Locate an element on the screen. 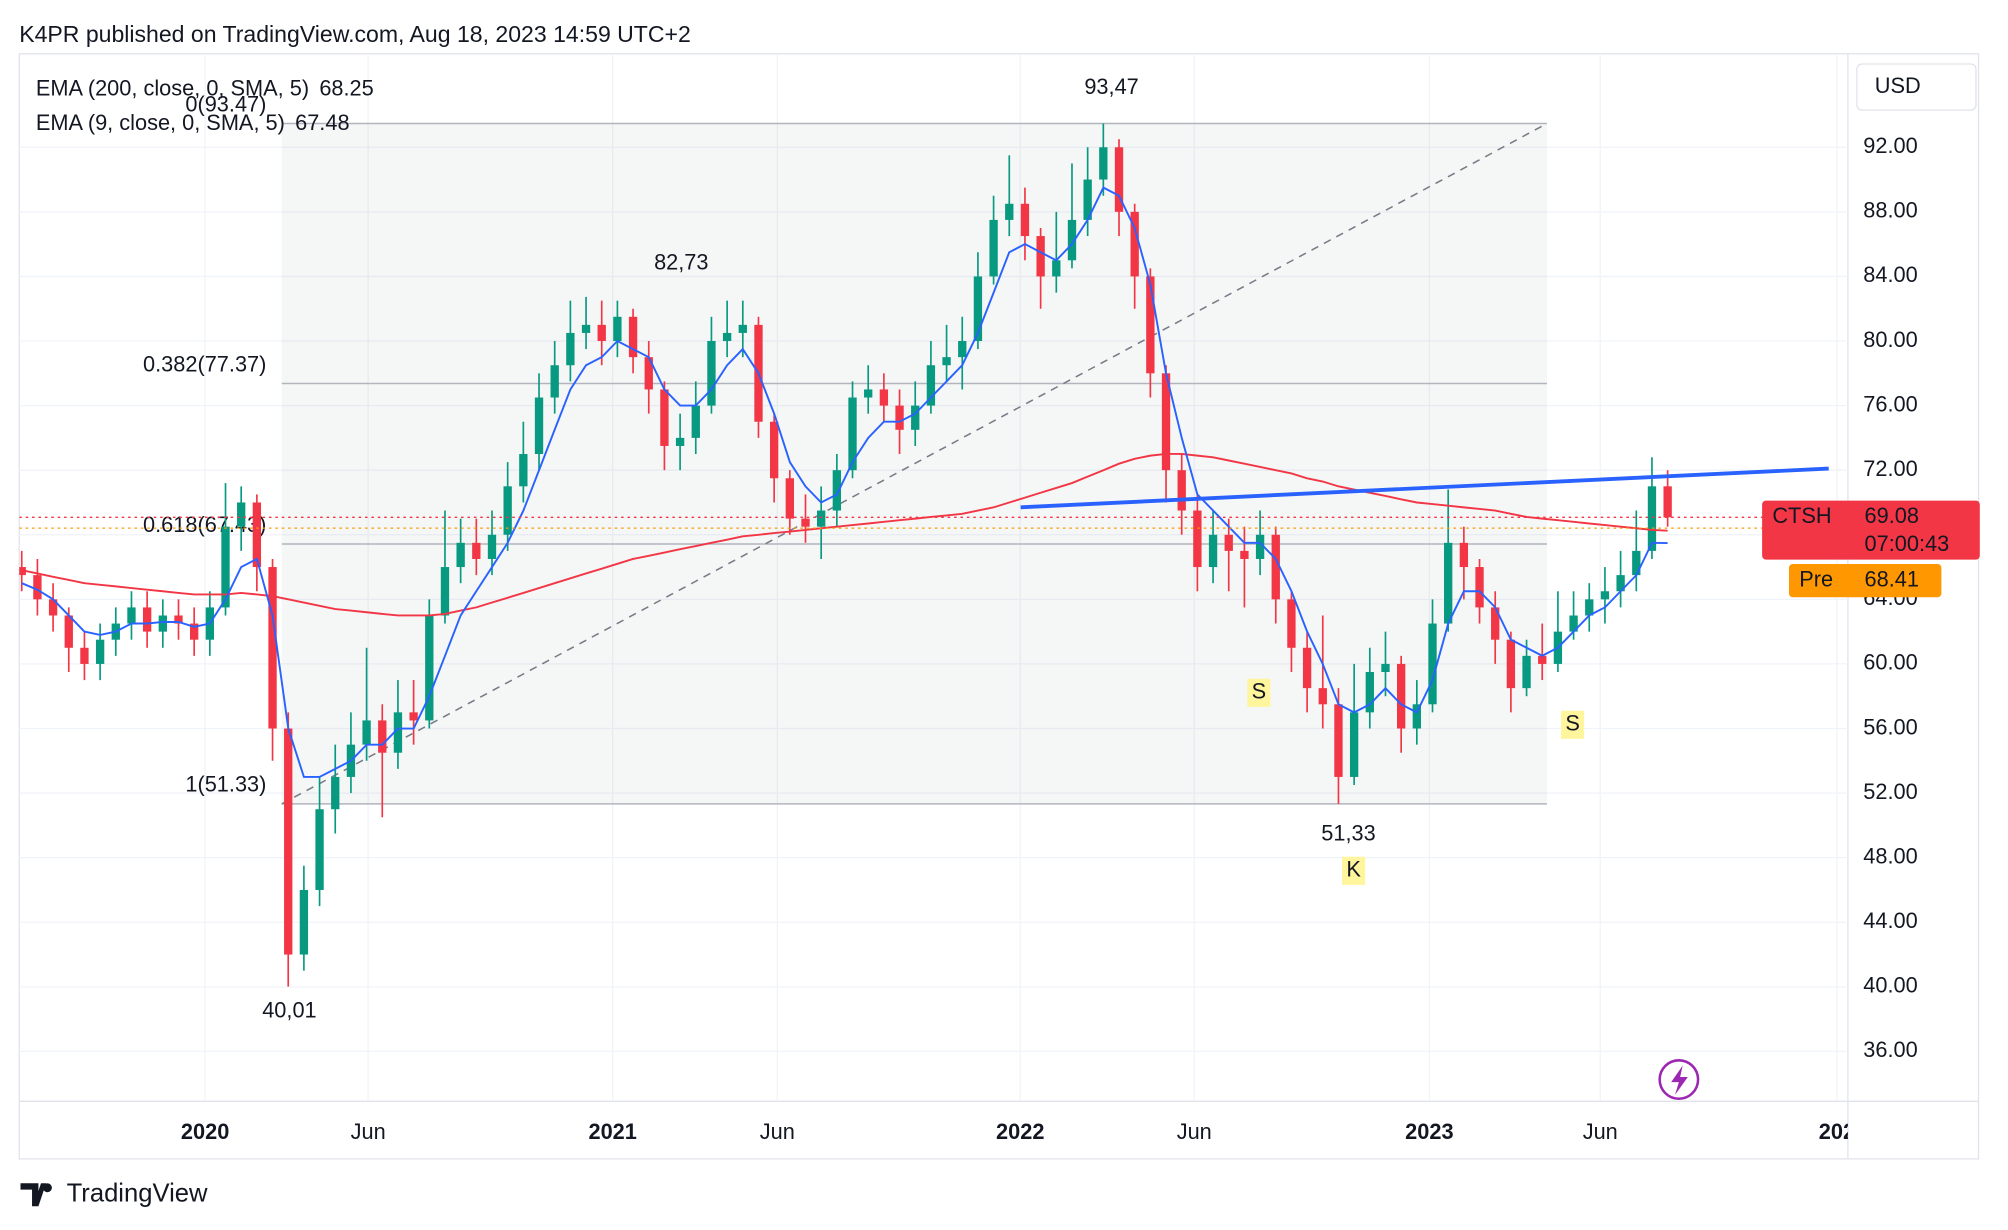 This screenshot has width=2008, height=1230. legend-value: 67.48 is located at coordinates (322, 122).